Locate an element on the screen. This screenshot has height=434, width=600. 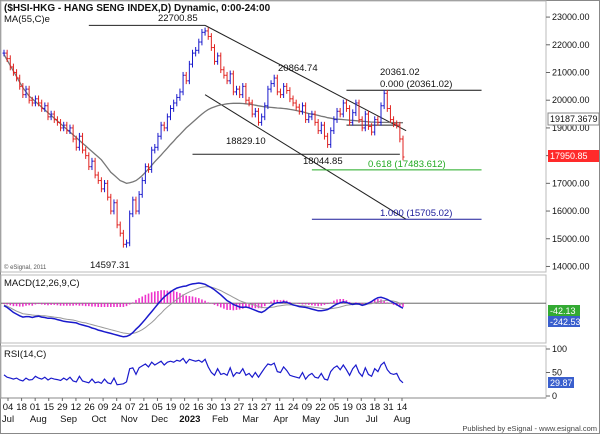
macd-signal-line is located at coordinates (203, 310).